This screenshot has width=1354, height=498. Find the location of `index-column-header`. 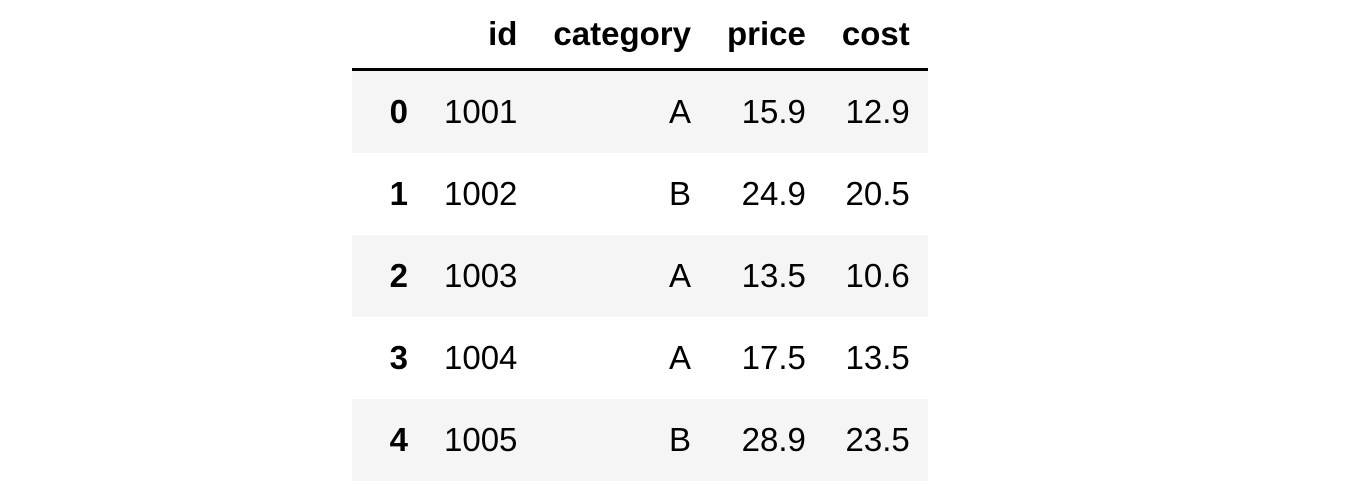

index-column-header is located at coordinates (389, 35).